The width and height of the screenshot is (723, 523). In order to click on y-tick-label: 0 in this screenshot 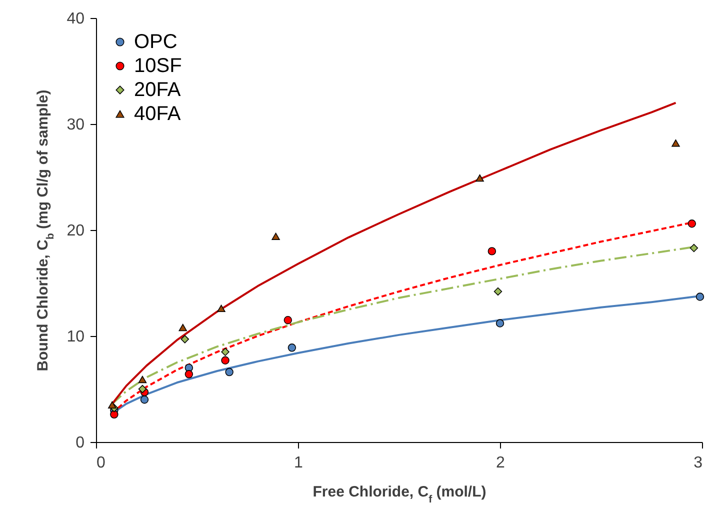, I will do `click(80, 443)`.